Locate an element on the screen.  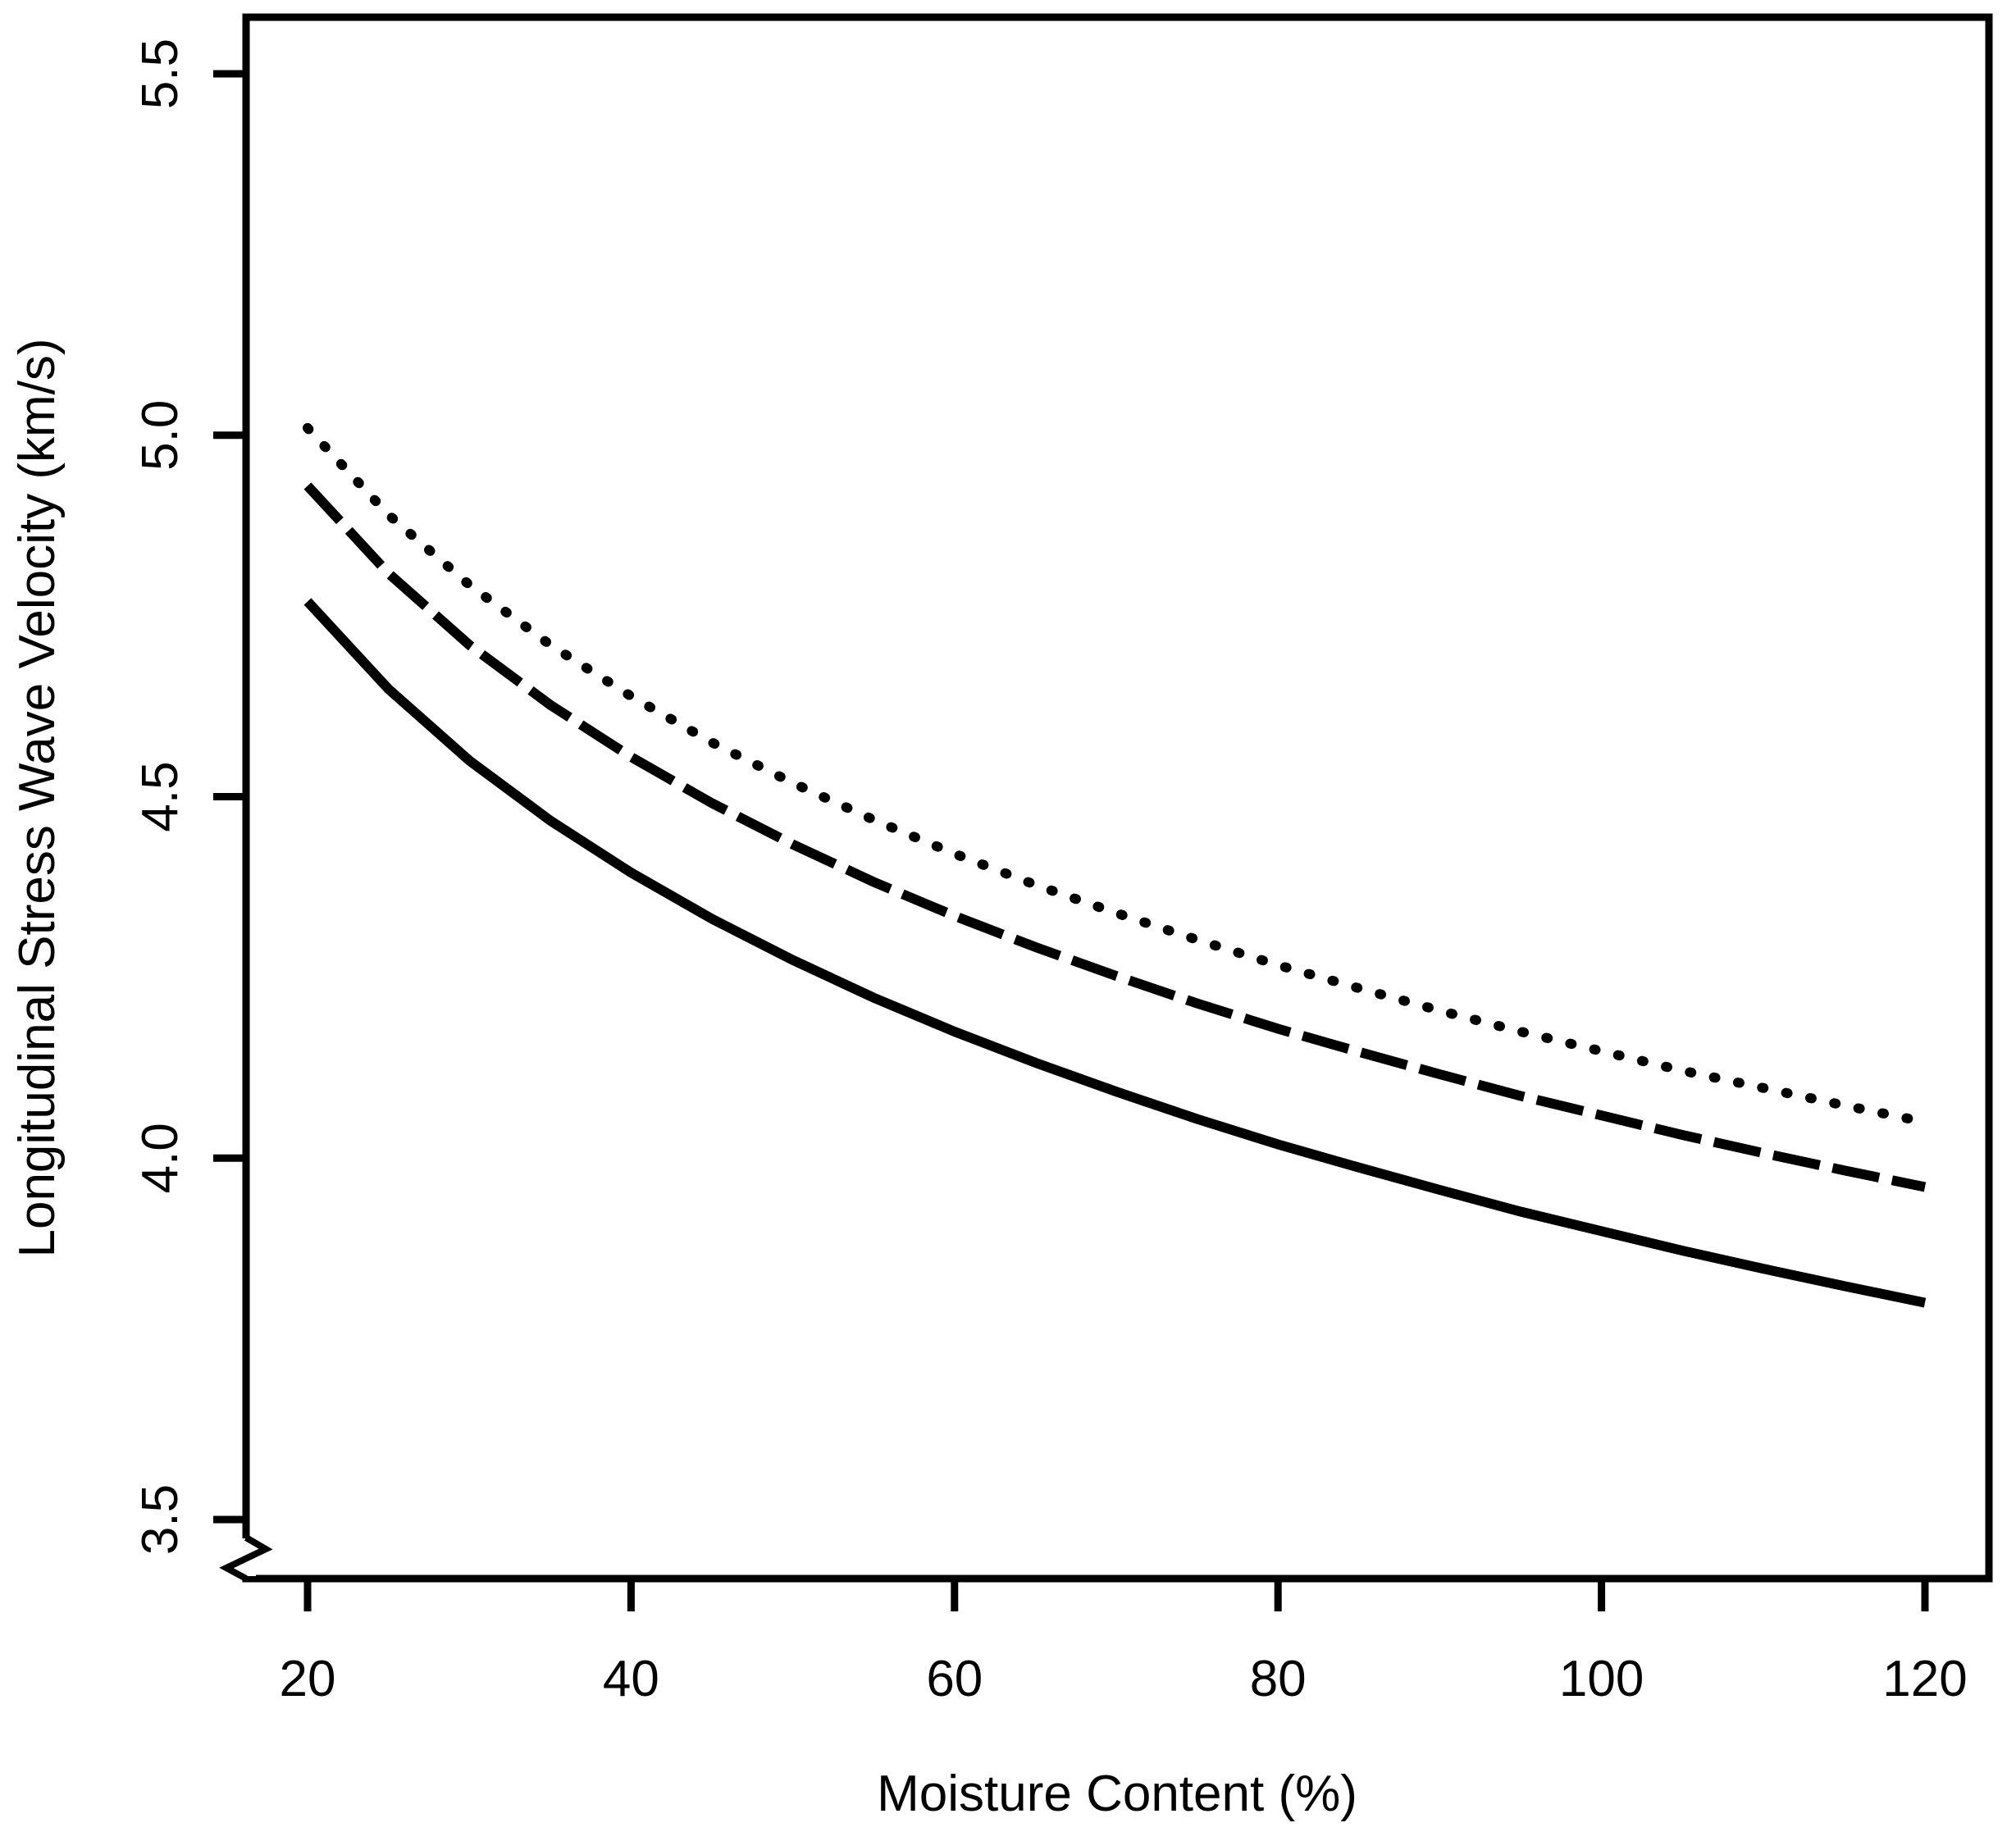
x-tick-label: 40 is located at coordinates (631, 1679).